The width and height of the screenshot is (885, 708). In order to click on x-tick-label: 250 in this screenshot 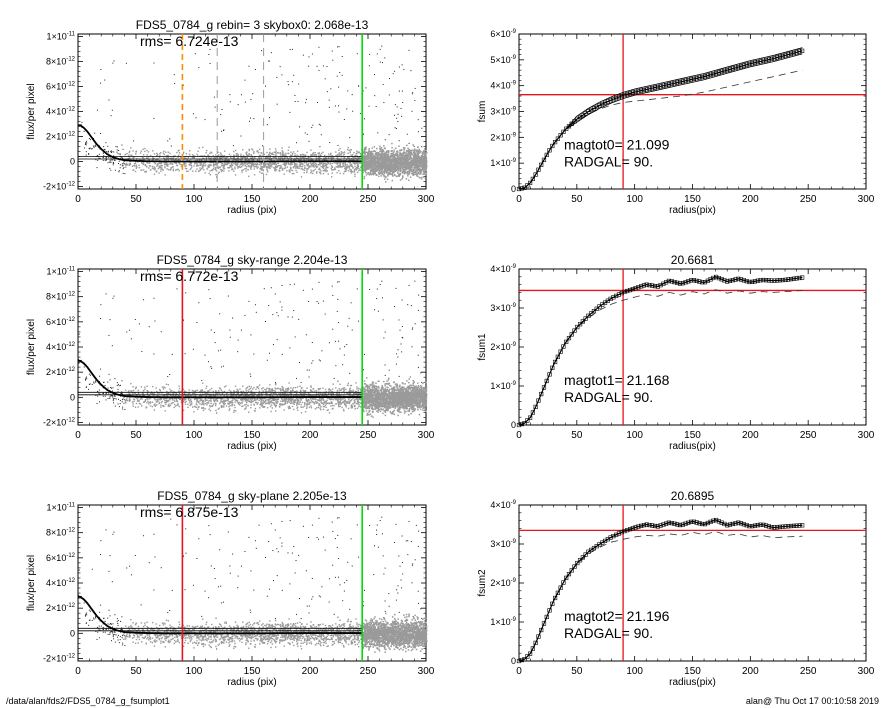, I will do `click(368, 435)`.